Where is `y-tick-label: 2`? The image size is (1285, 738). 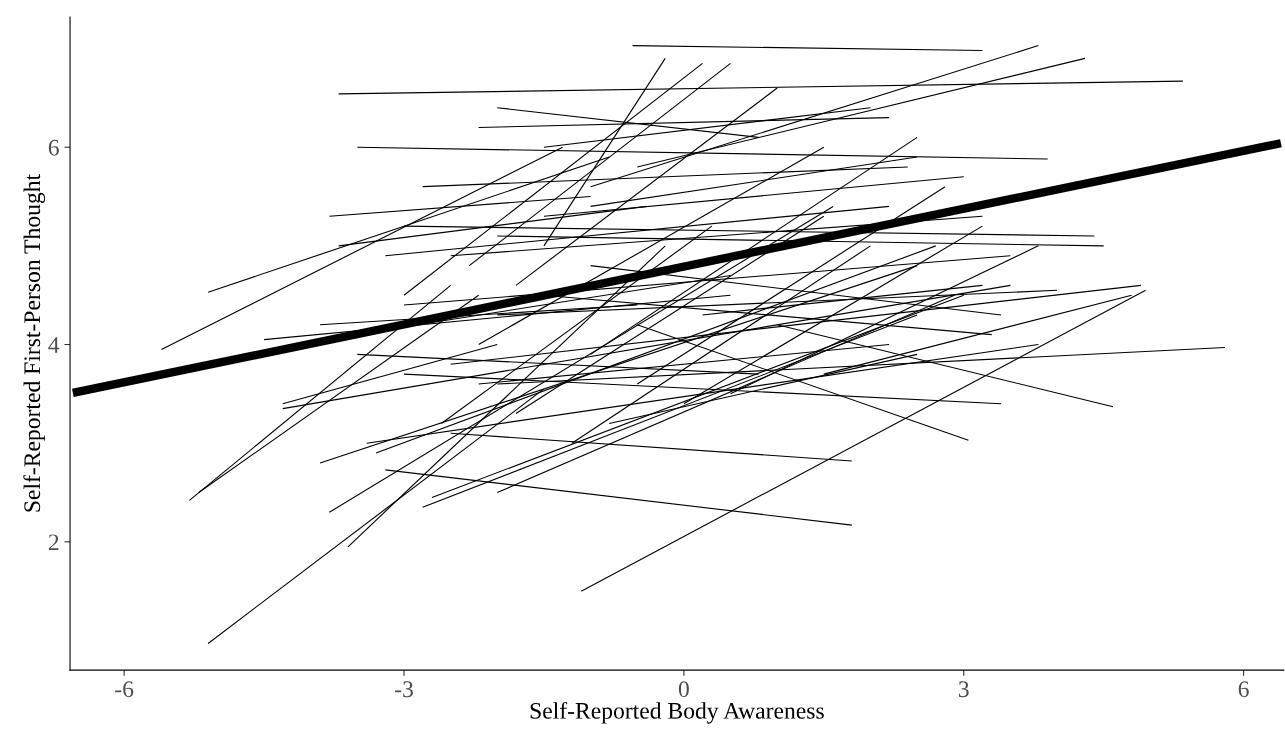
y-tick-label: 2 is located at coordinates (53, 542).